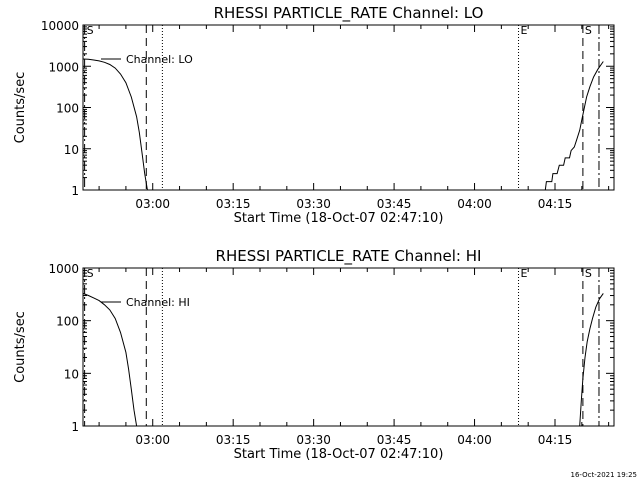 This screenshot has width=640, height=480. I want to click on legend-label: Channel: HI, so click(158, 302).